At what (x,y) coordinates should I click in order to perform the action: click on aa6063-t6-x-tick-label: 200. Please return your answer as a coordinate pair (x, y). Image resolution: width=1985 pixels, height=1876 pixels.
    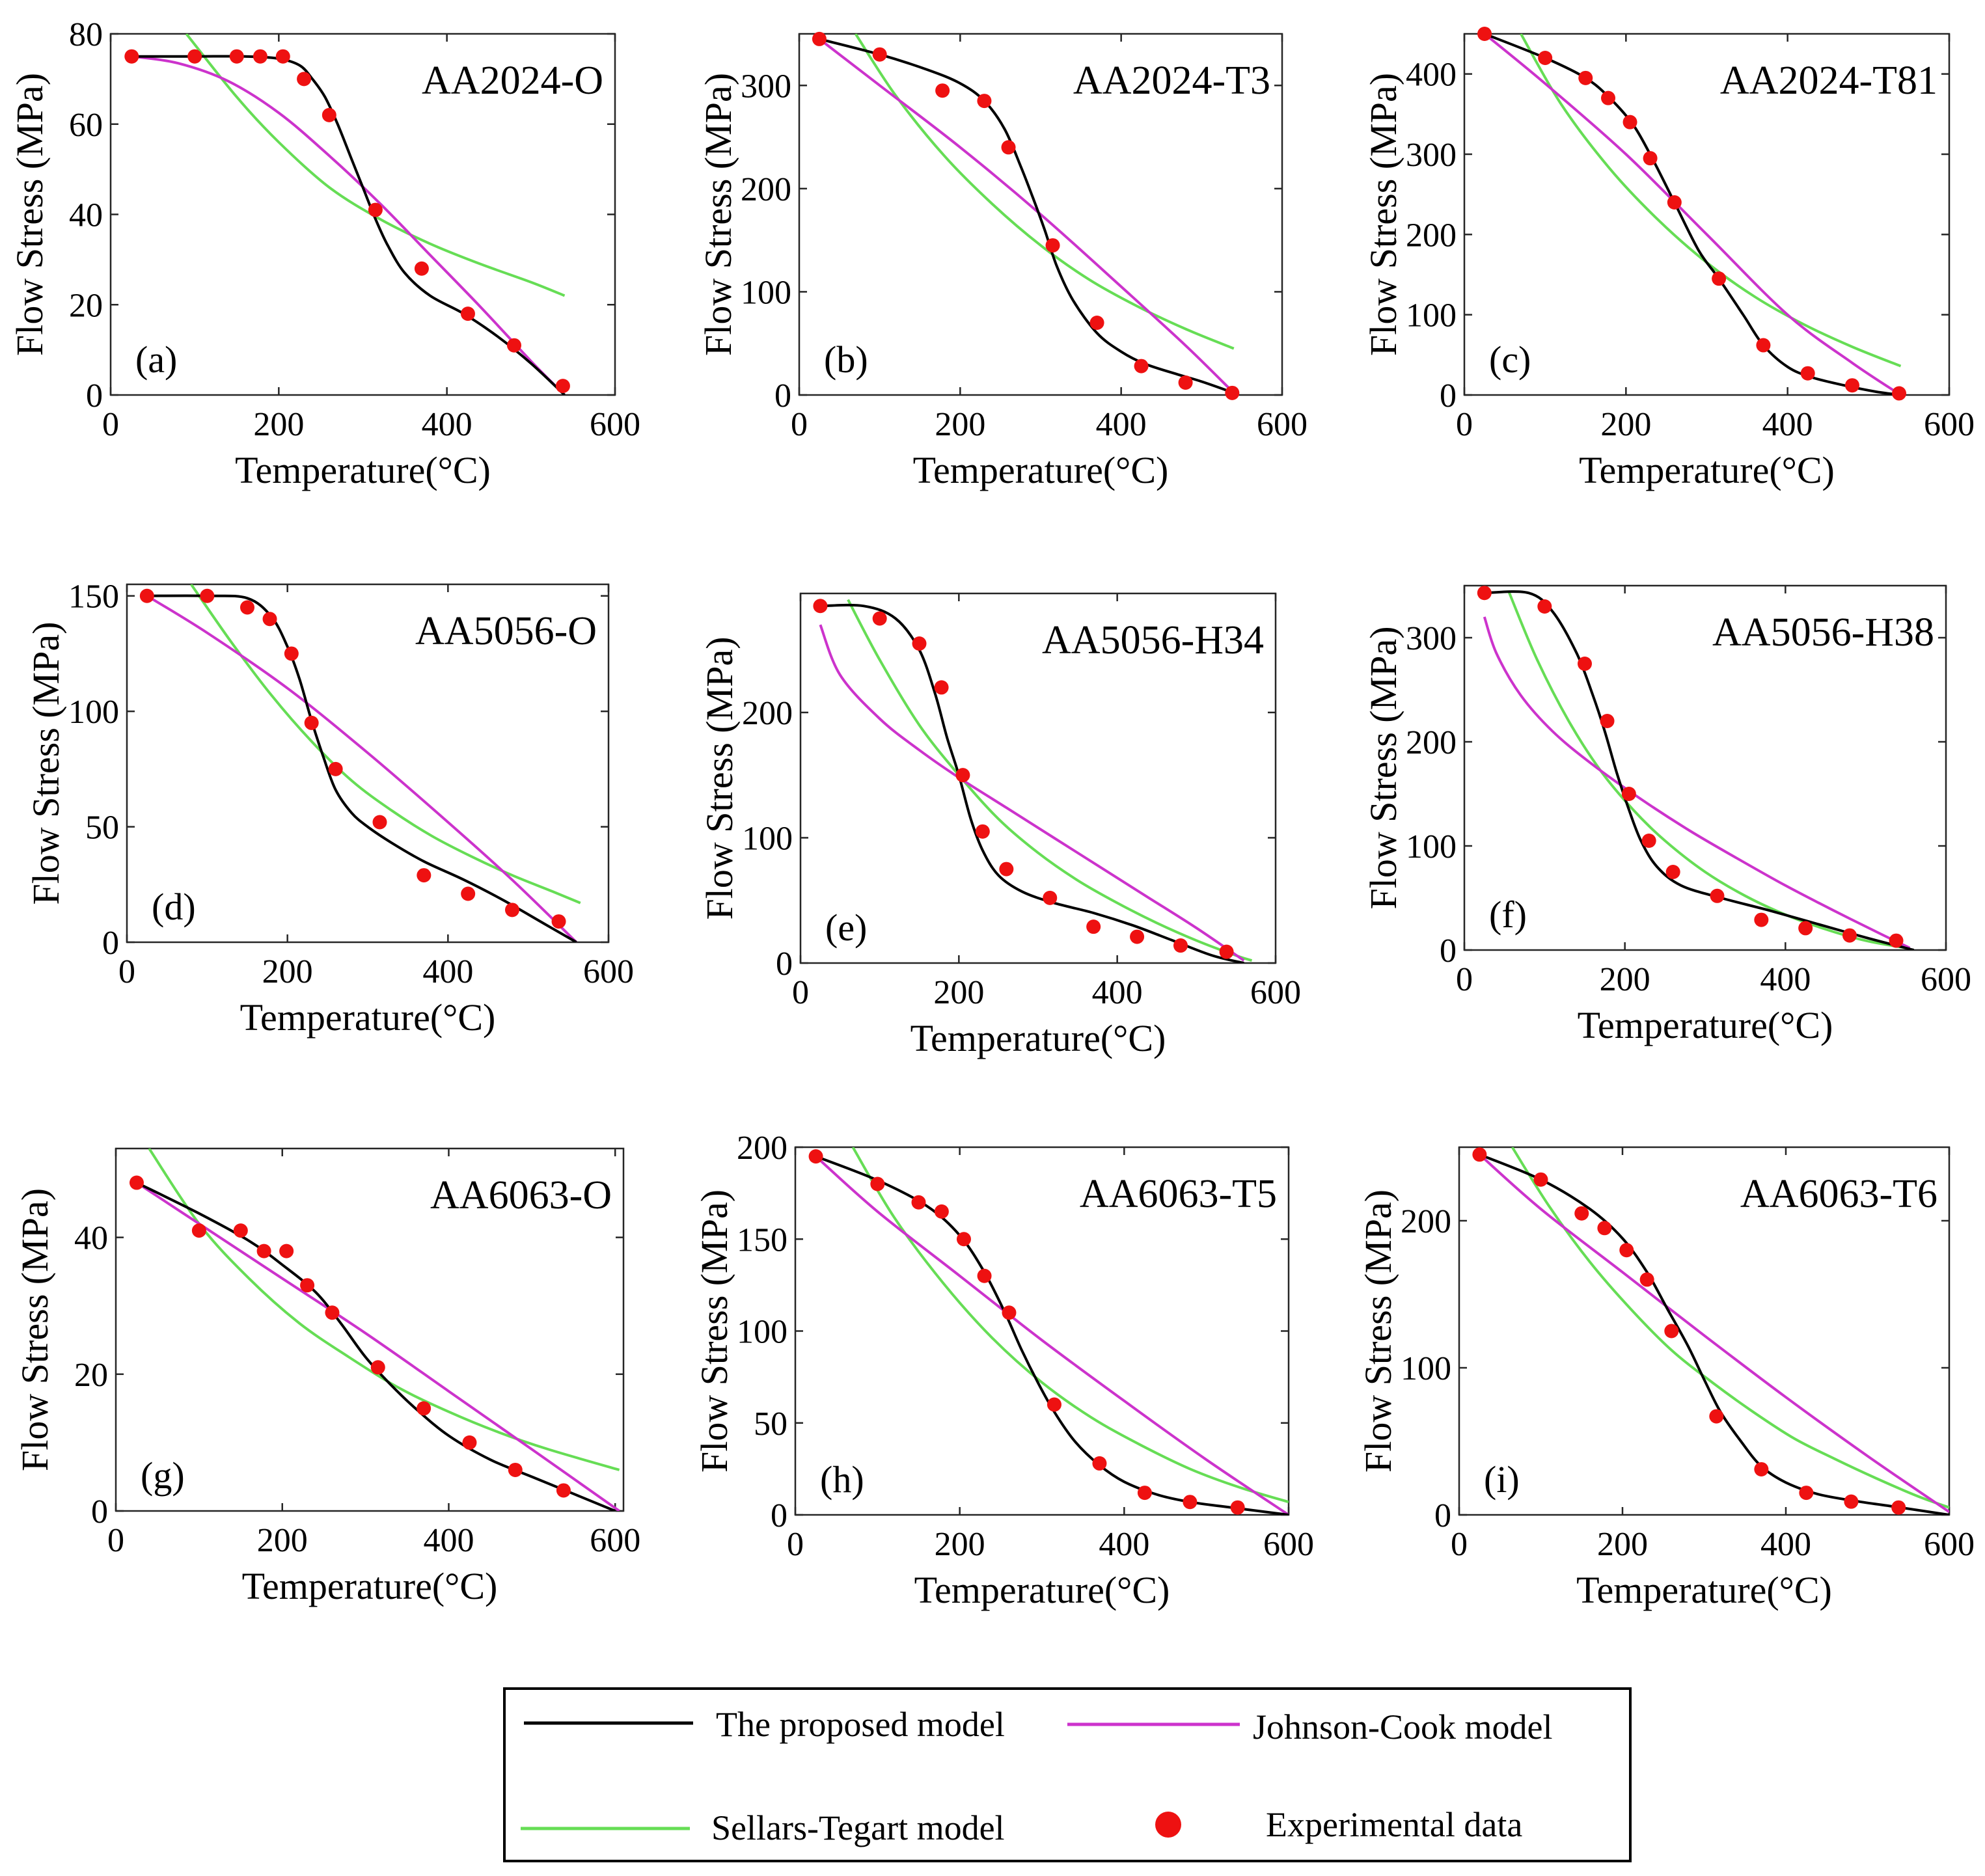
    Looking at the image, I should click on (1622, 1544).